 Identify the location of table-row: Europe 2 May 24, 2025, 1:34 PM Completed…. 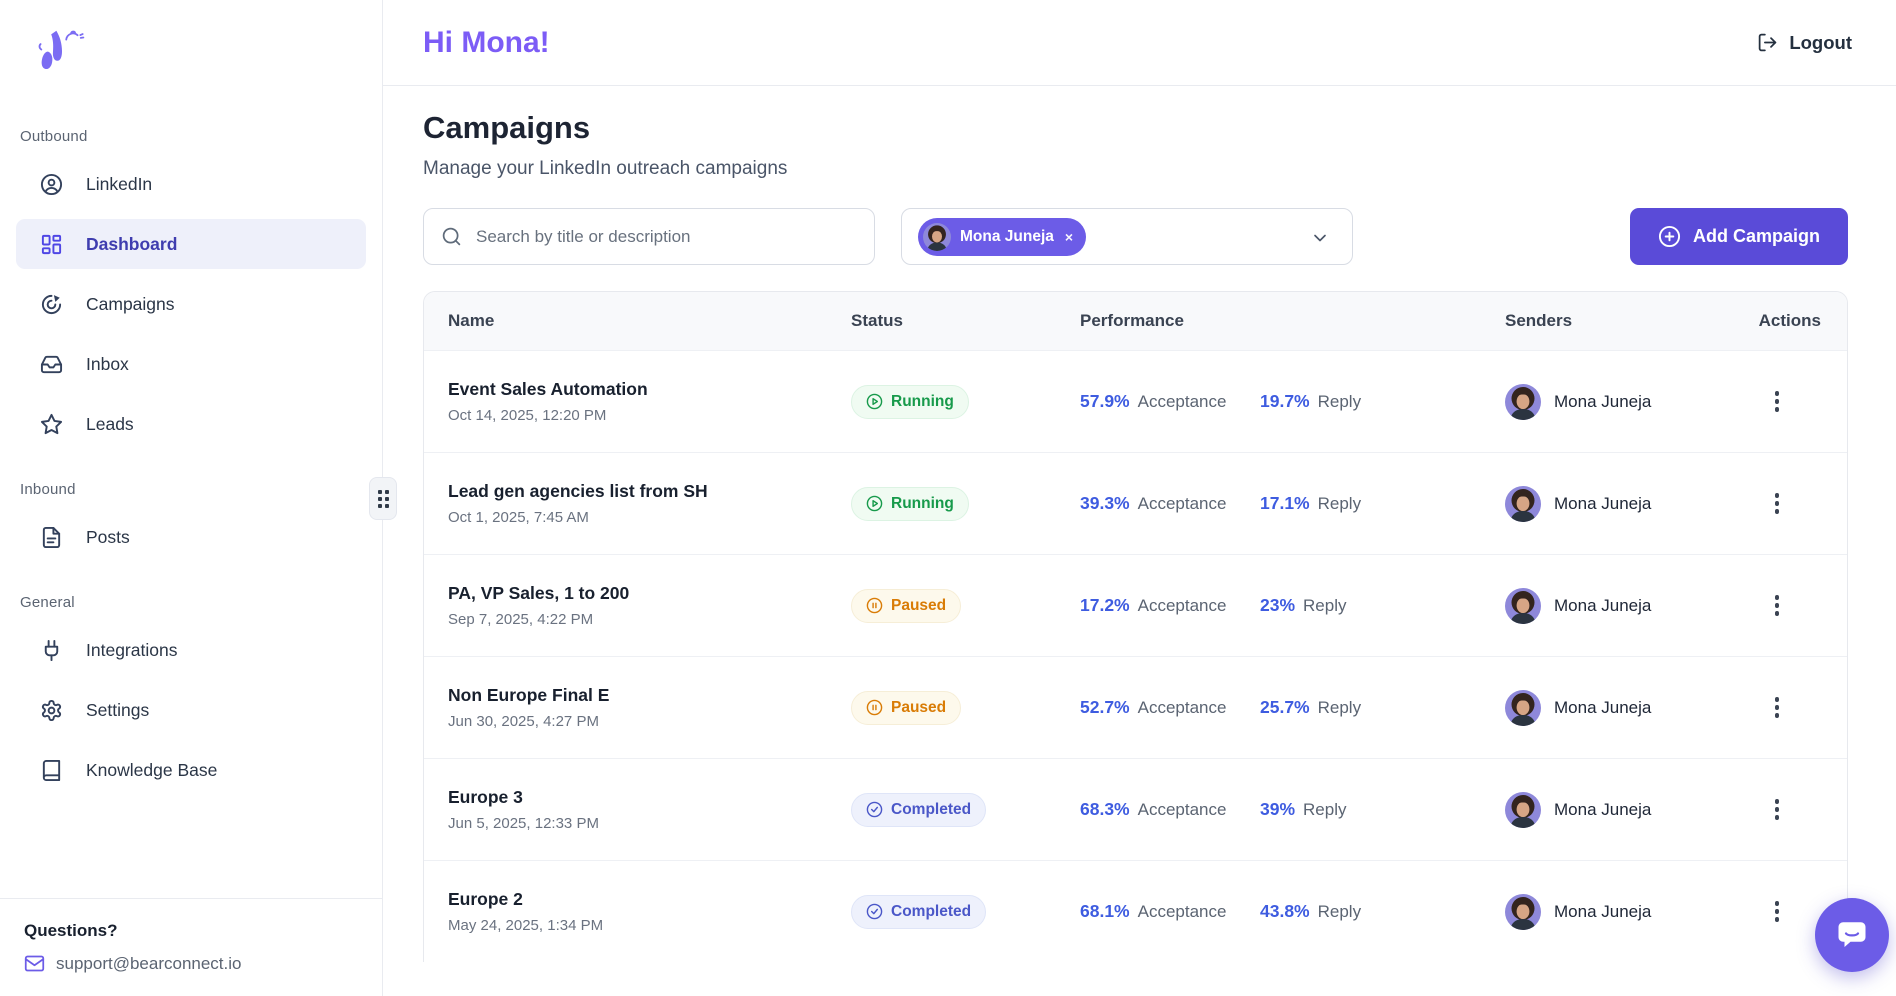
(1135, 911).